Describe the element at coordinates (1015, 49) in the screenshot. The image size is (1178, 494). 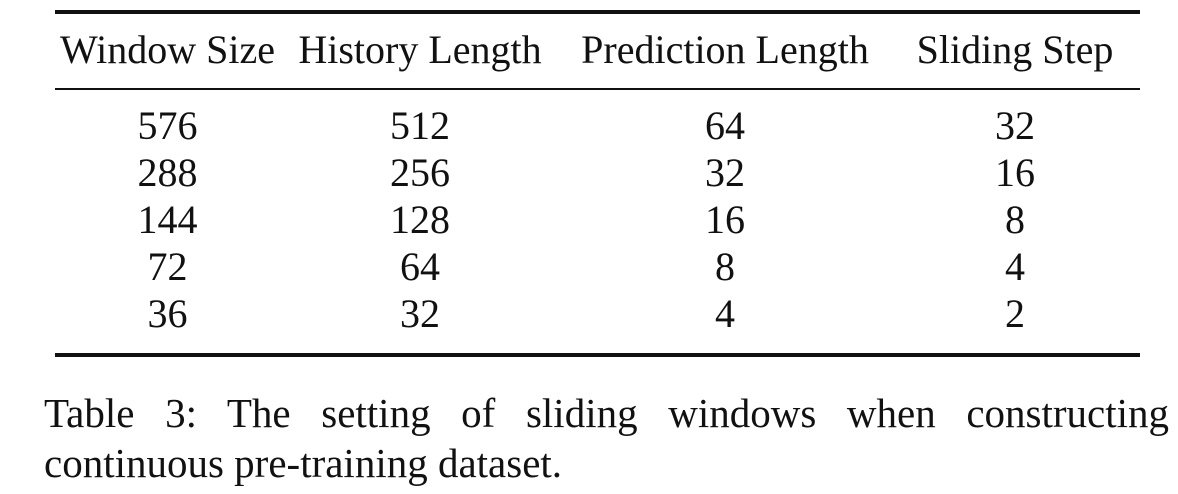
I see `header-sliding-step: Sliding Step` at that location.